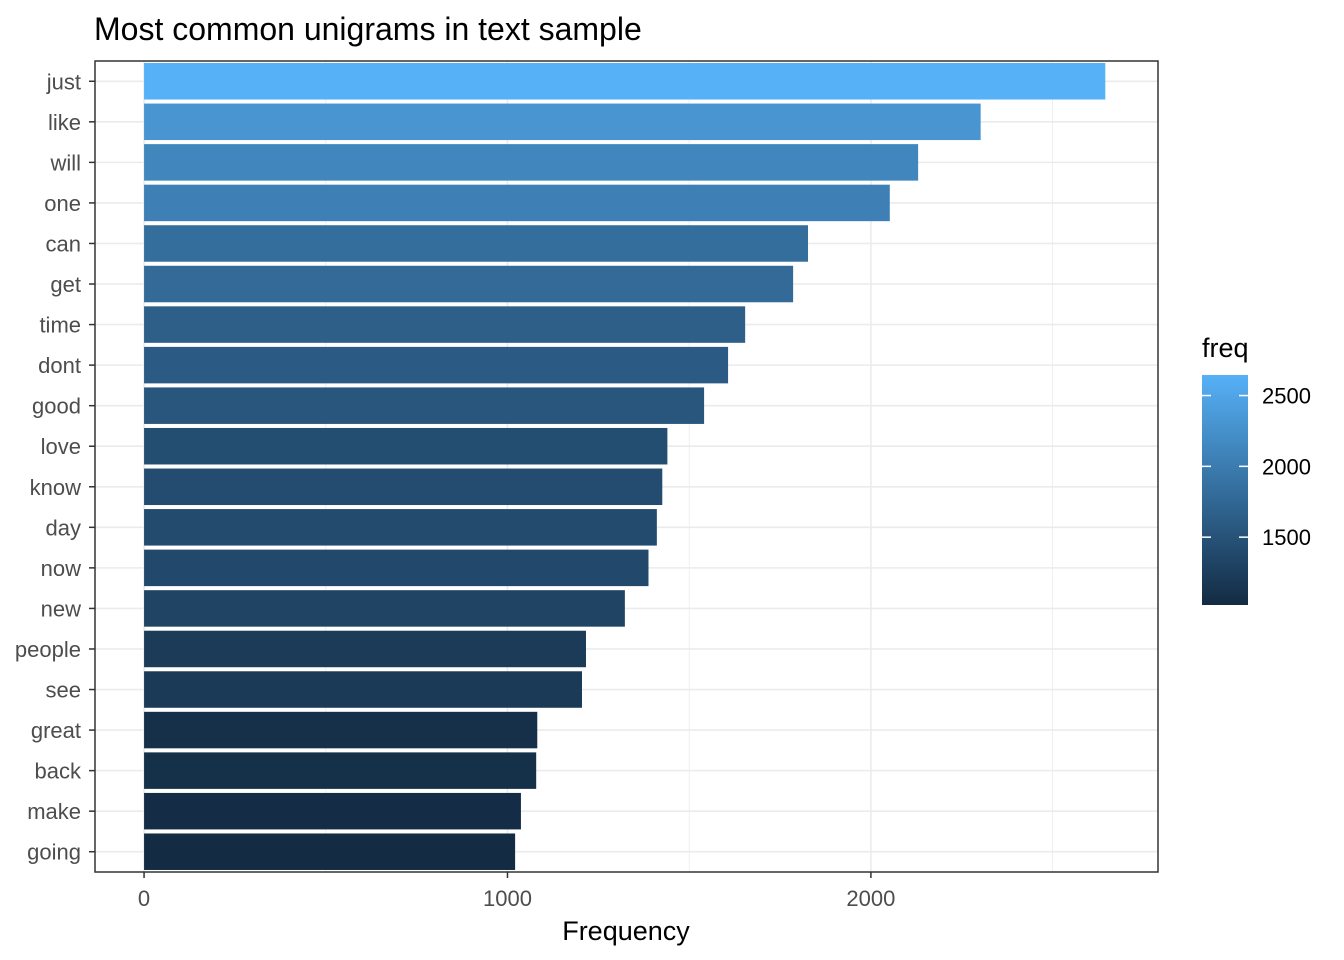 The height and width of the screenshot is (960, 1344). I want to click on y-tick-label: new, so click(61, 608).